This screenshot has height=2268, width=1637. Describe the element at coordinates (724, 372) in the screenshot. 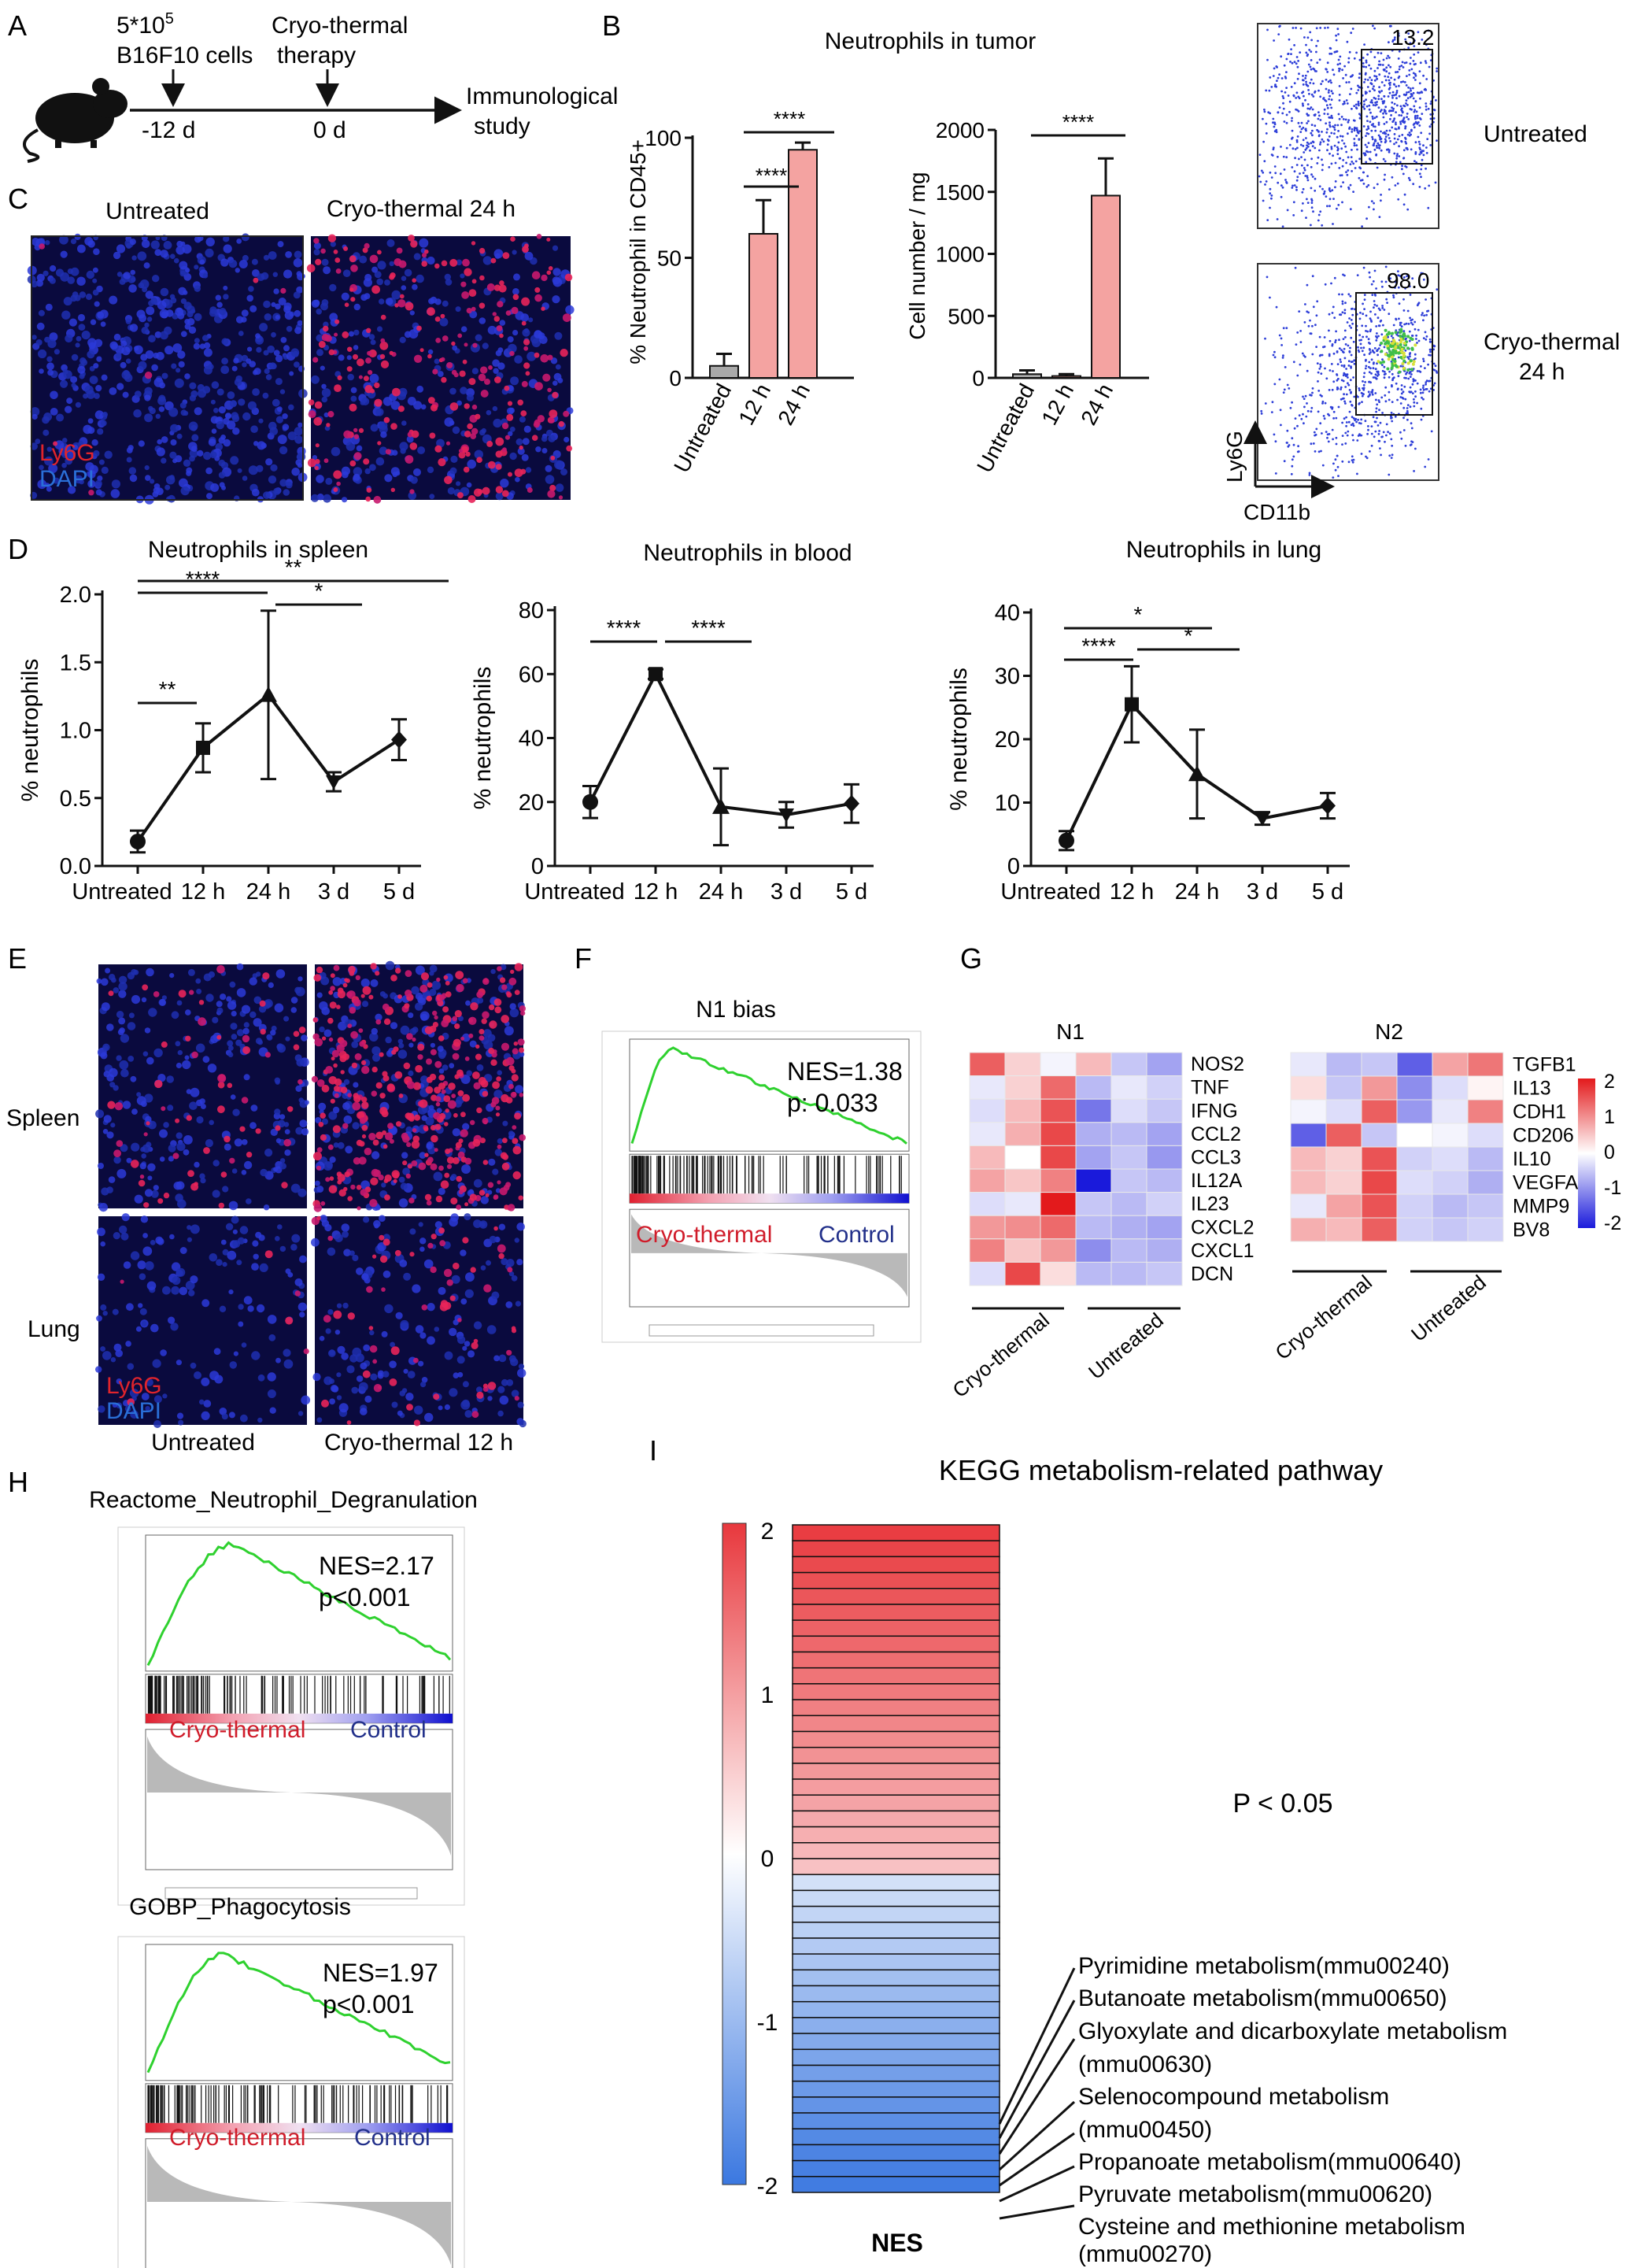

I see `bar` at that location.